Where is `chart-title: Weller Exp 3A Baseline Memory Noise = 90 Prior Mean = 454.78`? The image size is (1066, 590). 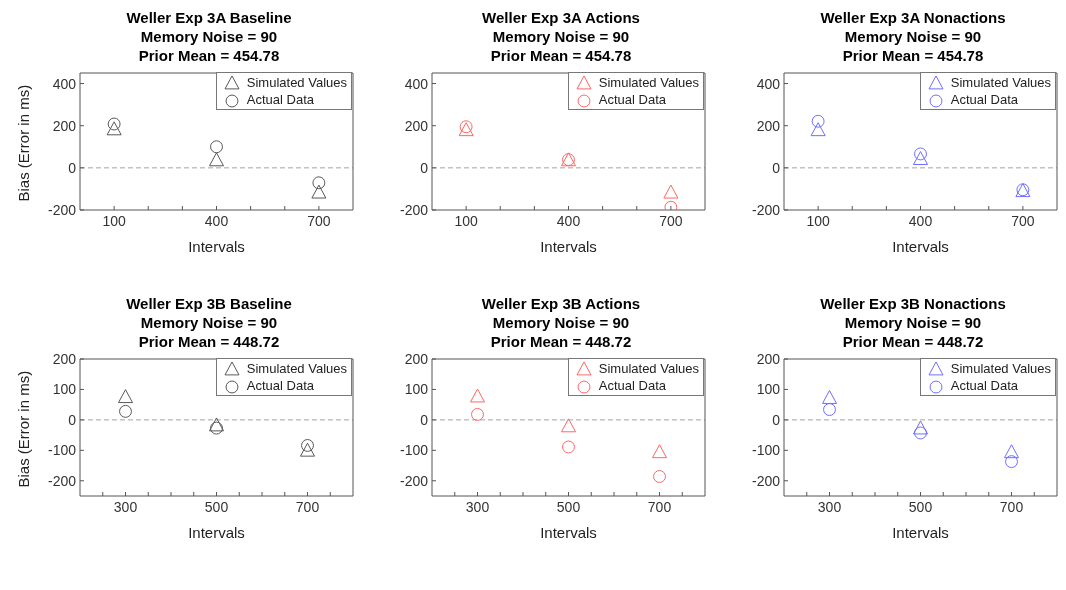 chart-title: Weller Exp 3A Baseline Memory Noise = 90 Prior Mean = 454.78 is located at coordinates (209, 36).